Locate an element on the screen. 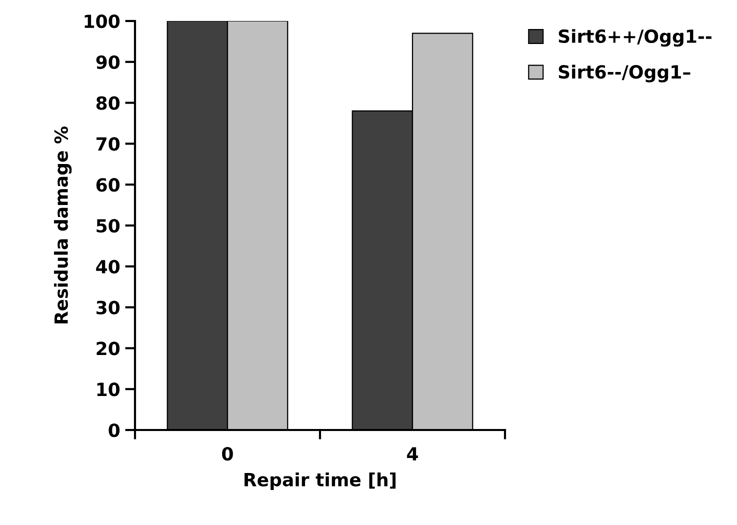 Image resolution: width=737 pixels, height=525 pixels. y-tick-label: 40 is located at coordinates (108, 267).